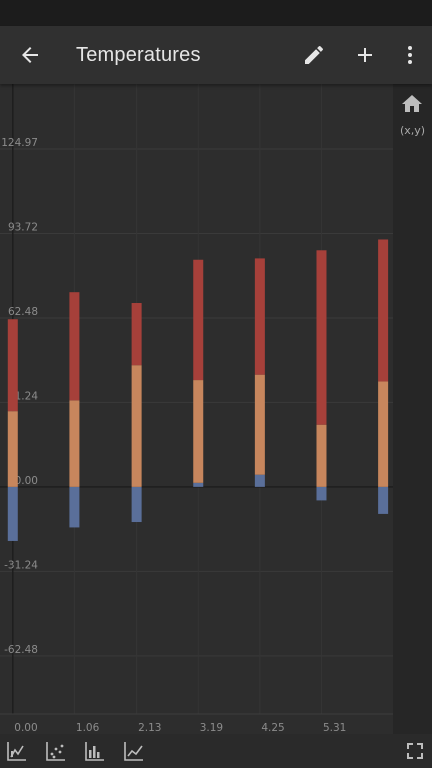 This screenshot has height=768, width=432. What do you see at coordinates (21, 650) in the screenshot?
I see `y-tick-label: -62.48` at bounding box center [21, 650].